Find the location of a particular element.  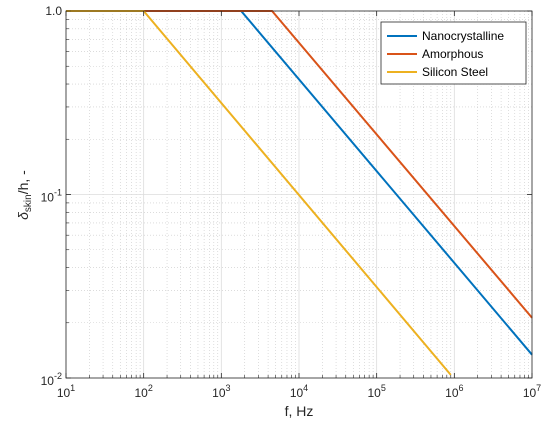

x-tick-exp: 5 is located at coordinates (383, 388).